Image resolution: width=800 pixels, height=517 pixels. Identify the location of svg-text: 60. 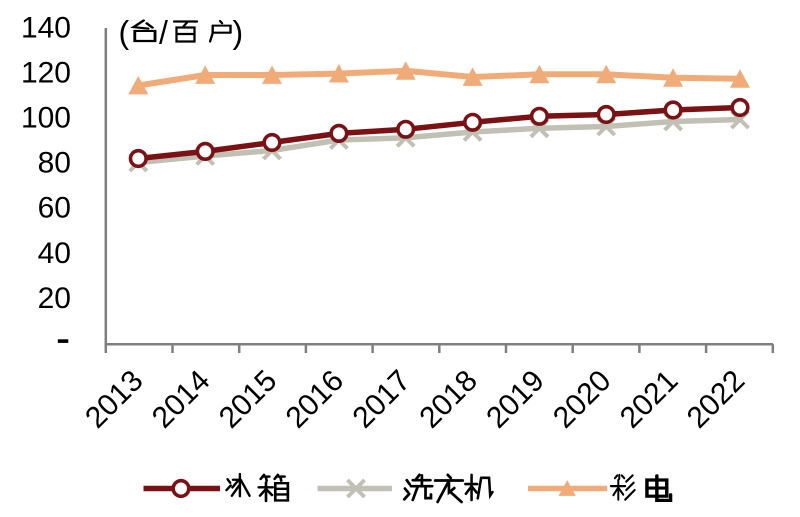
(54, 208).